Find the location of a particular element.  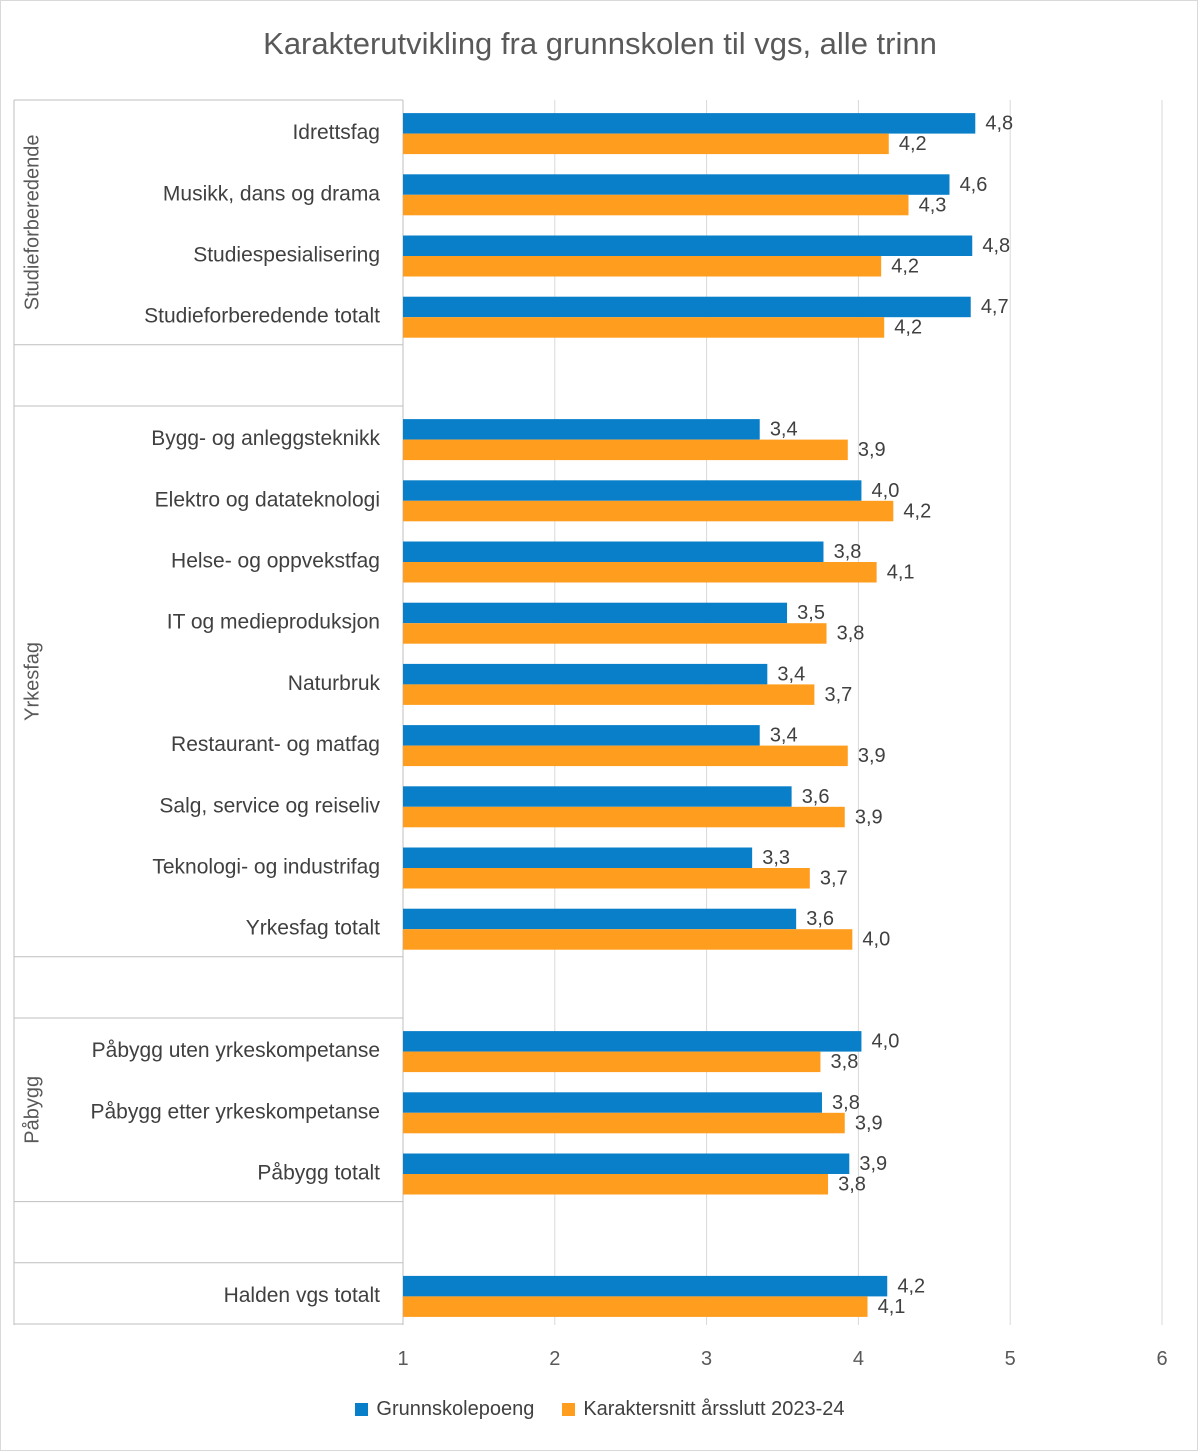

legend-label: Karaktersnitt årsslutt 2023-24 is located at coordinates (714, 1409).